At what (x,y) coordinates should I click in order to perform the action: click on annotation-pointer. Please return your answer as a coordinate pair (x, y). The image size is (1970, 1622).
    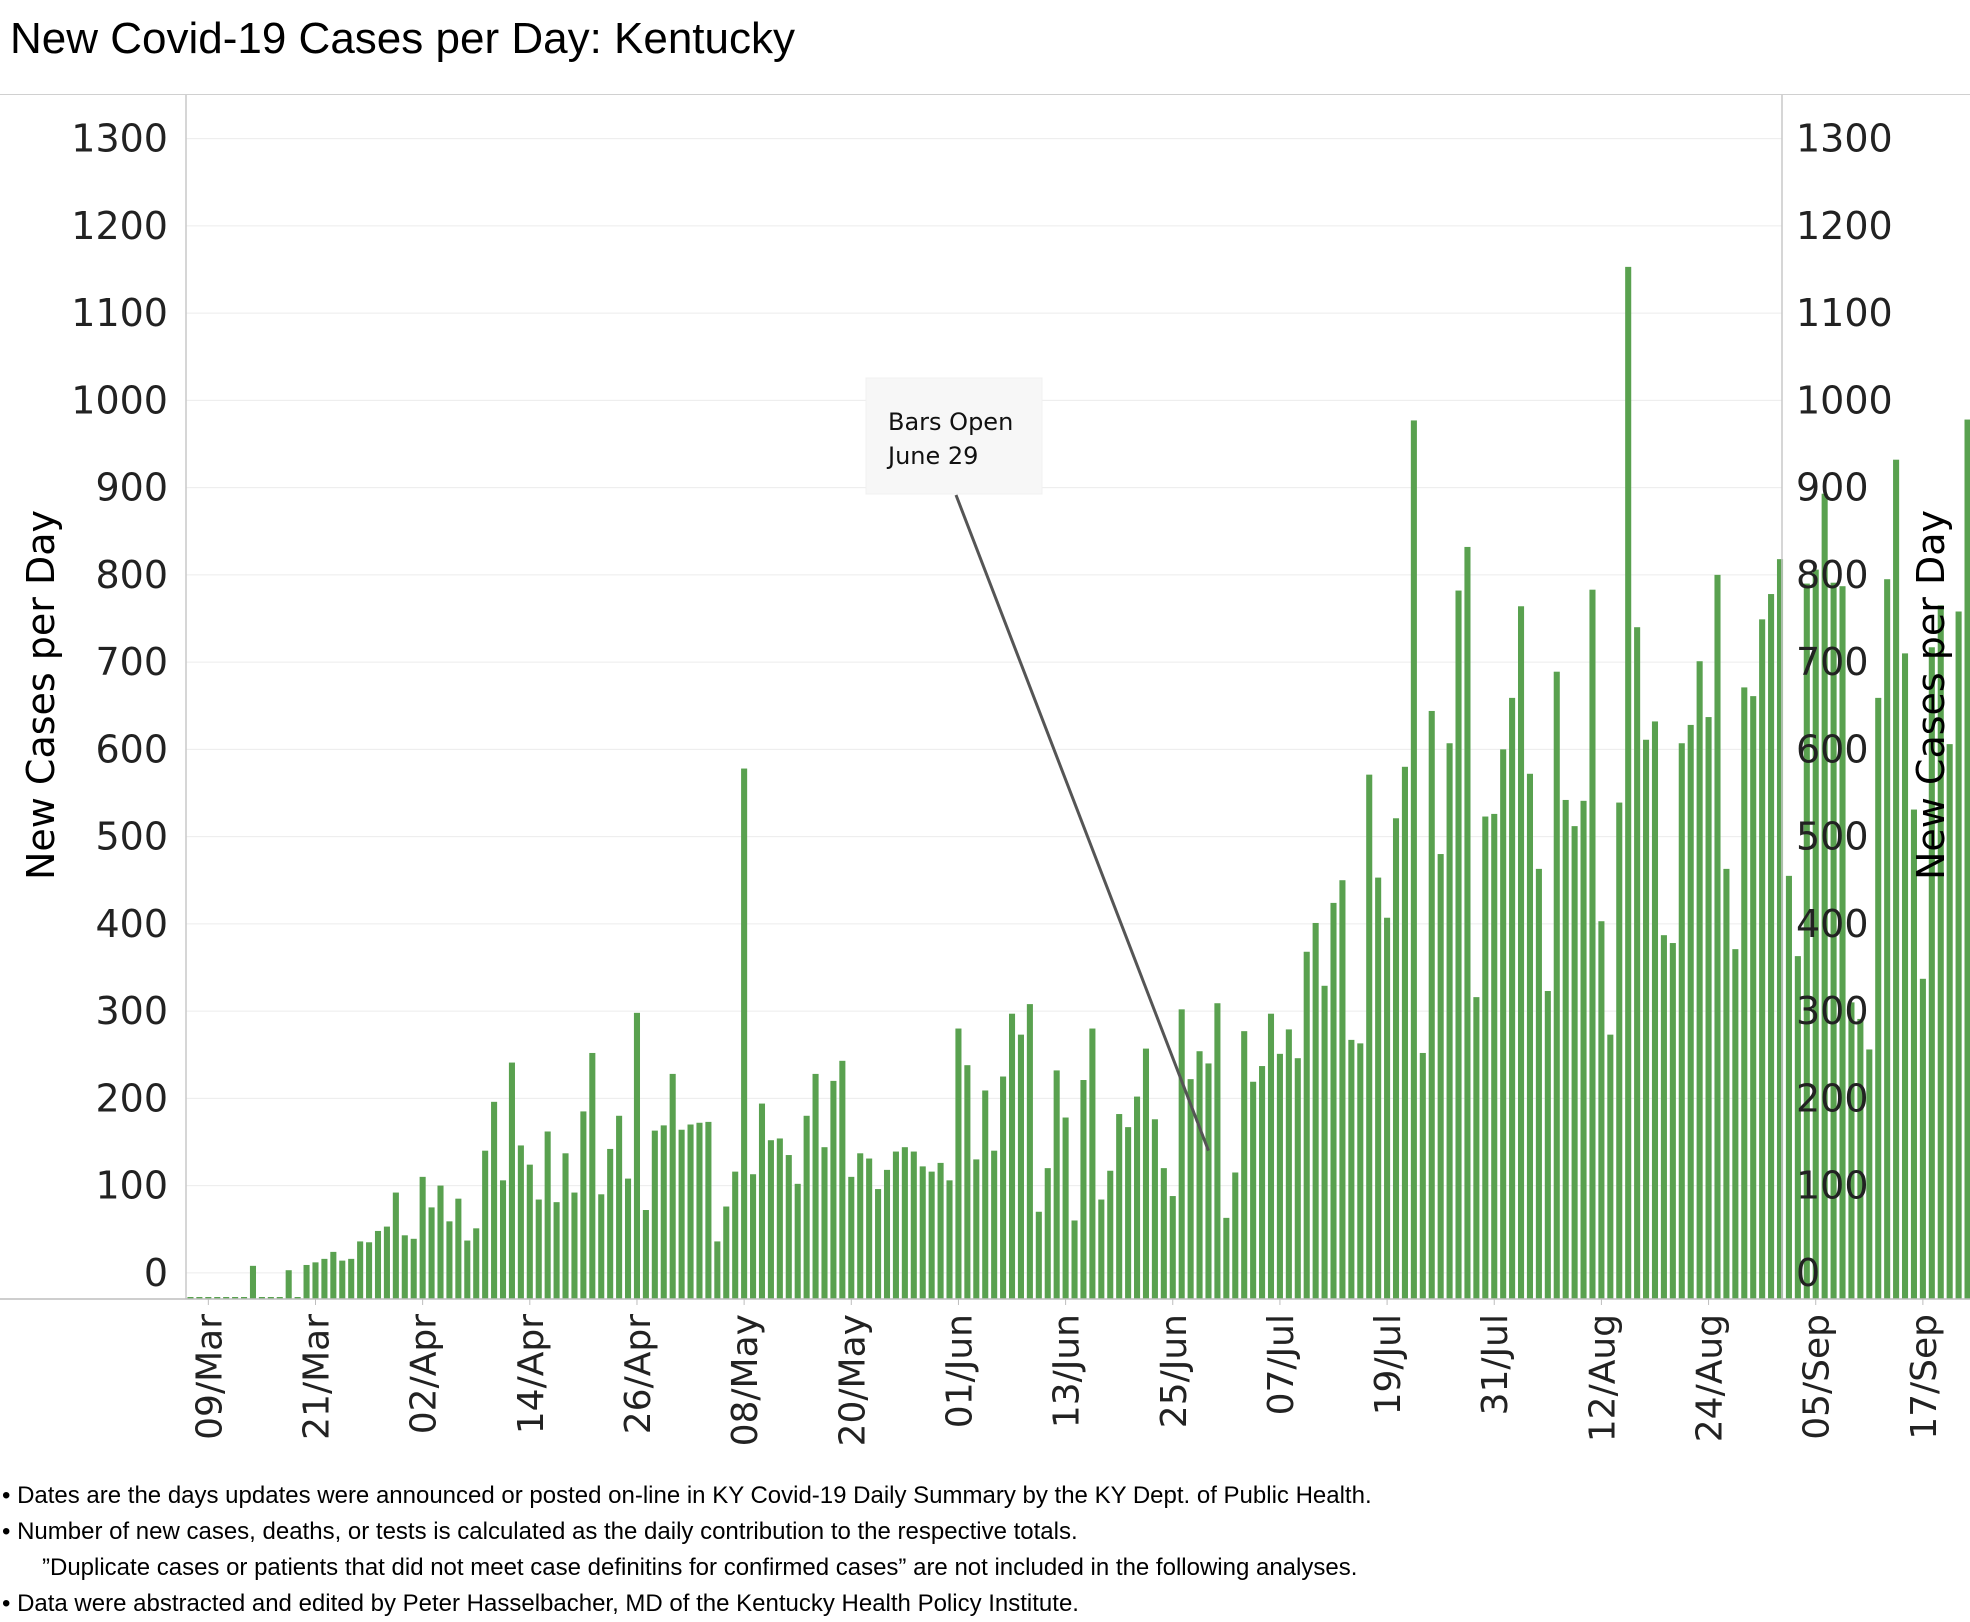
    Looking at the image, I should click on (1082, 823).